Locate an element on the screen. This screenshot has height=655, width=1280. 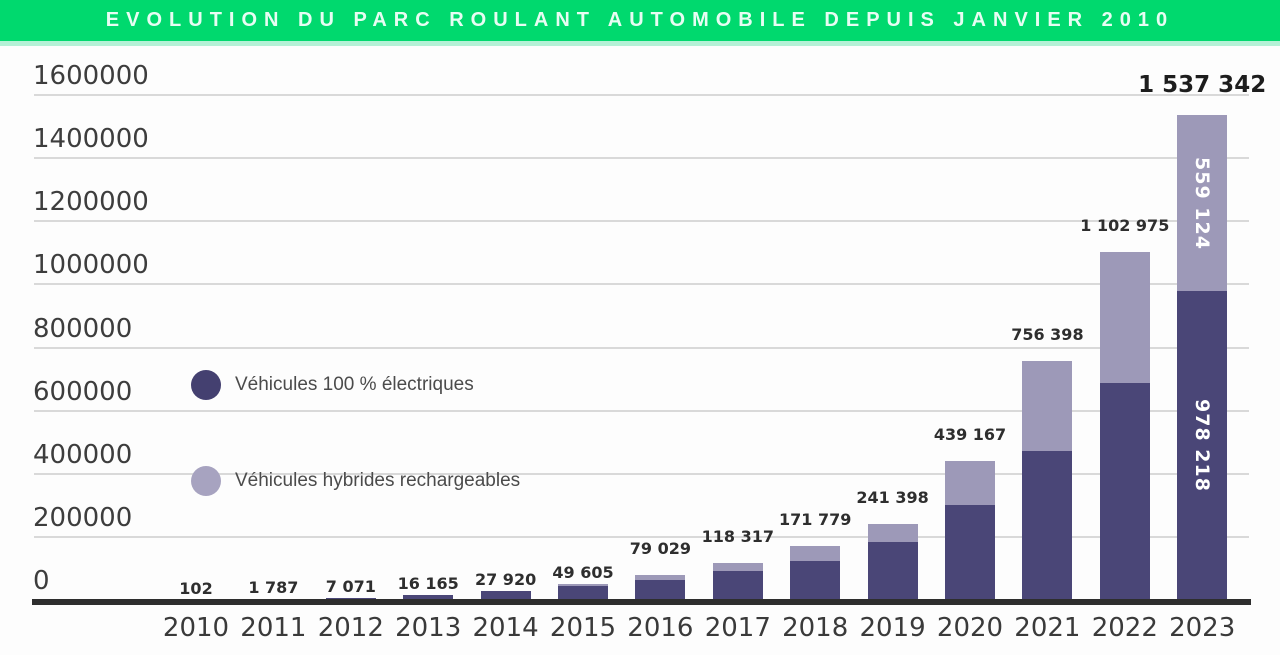
bar-2014-electric-segment is located at coordinates (505, 595).